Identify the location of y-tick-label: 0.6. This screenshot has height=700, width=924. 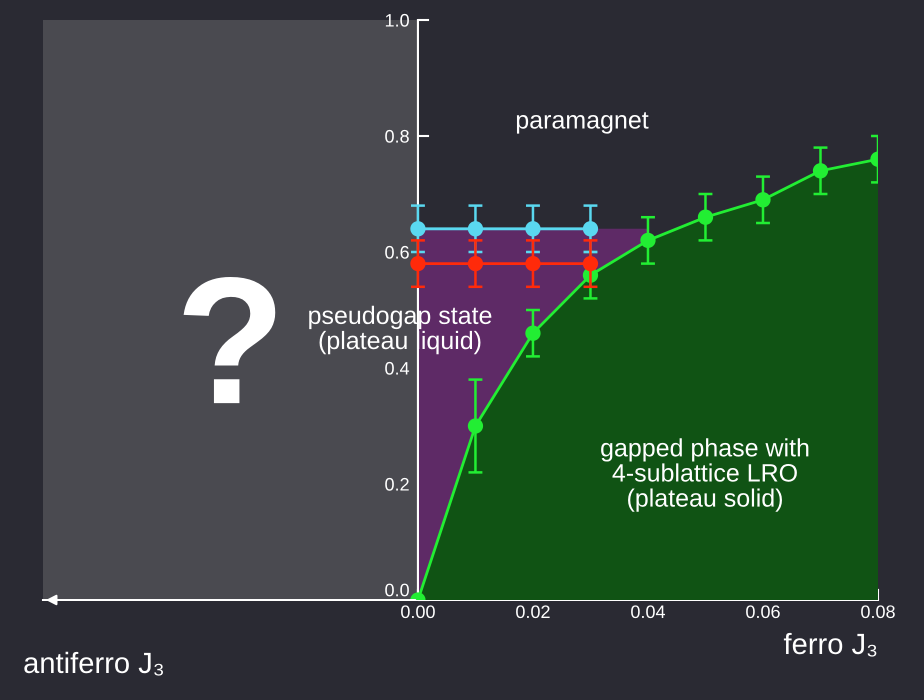
(397, 252).